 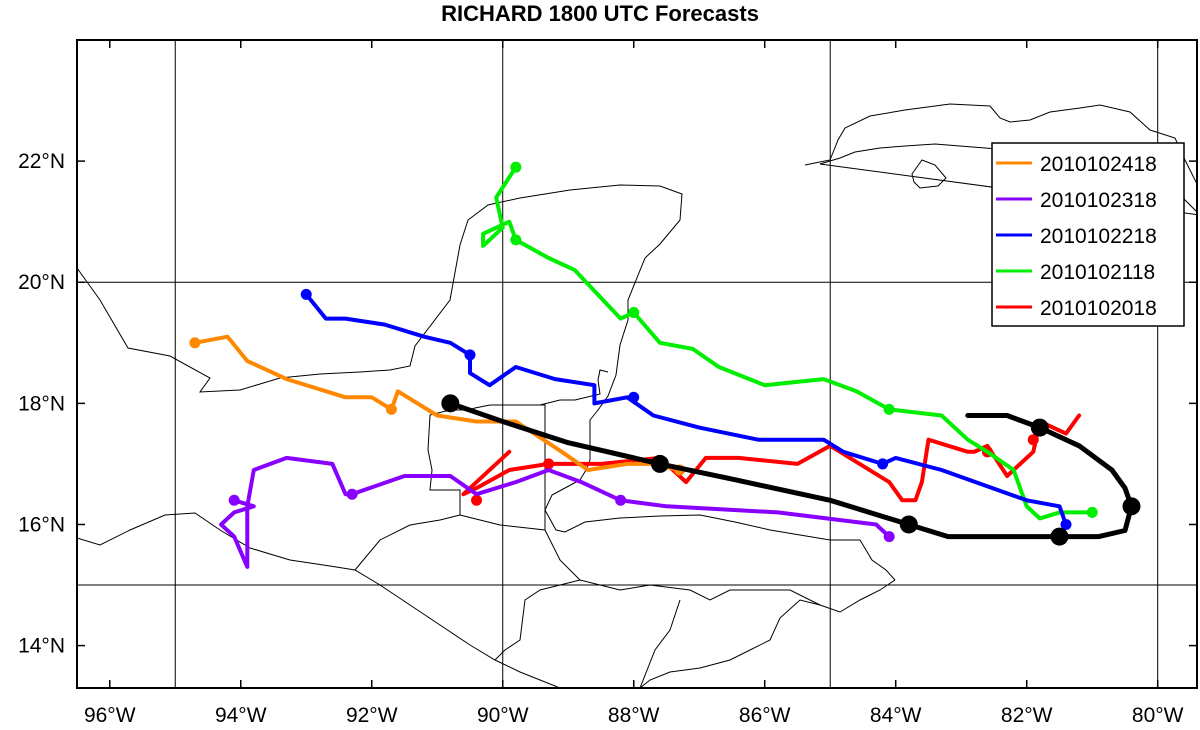 I want to click on x-tick-label: 90°W, so click(x=503, y=715).